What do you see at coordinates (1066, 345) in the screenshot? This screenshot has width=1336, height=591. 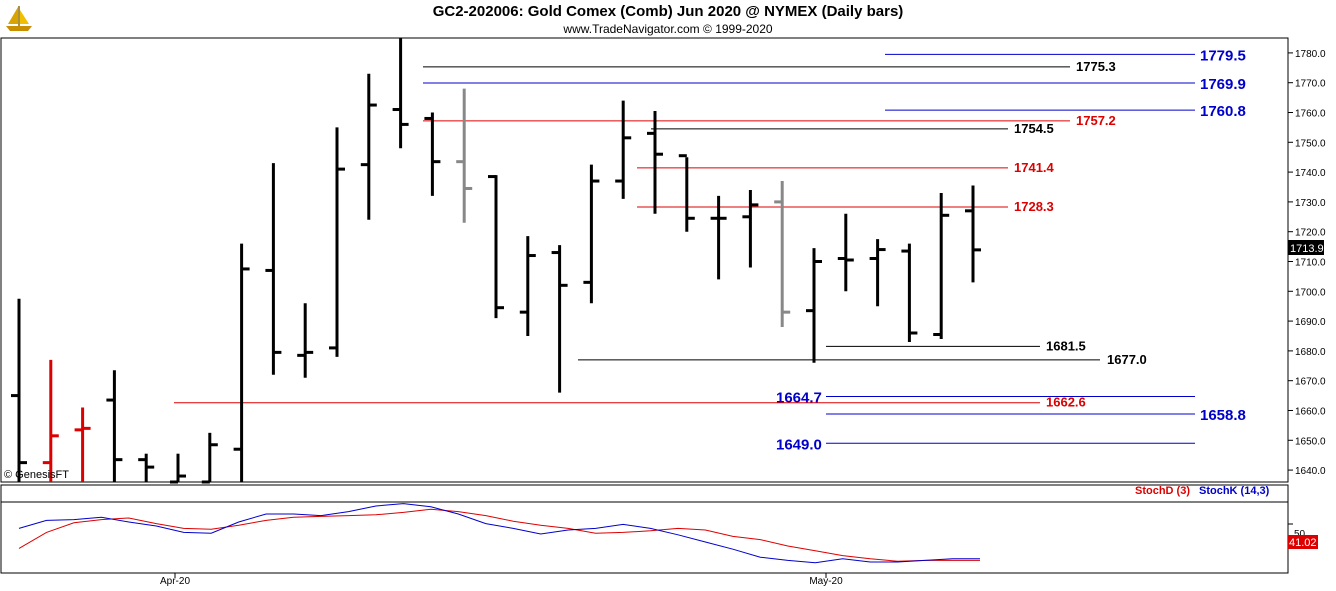 I see `level-label: 1681.5` at bounding box center [1066, 345].